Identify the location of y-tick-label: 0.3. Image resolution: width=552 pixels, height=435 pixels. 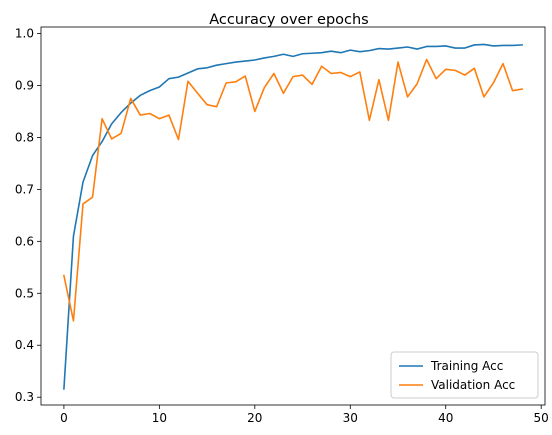
(24, 397).